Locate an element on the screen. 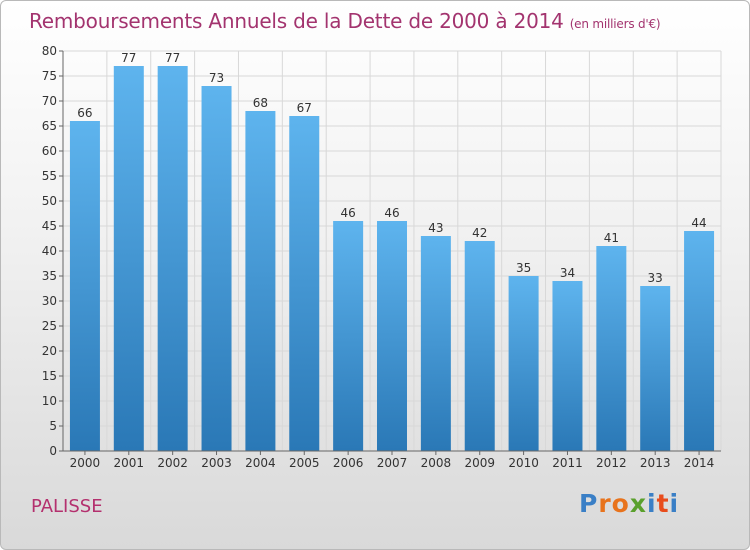  y-tick-label: 80 is located at coordinates (49, 51).